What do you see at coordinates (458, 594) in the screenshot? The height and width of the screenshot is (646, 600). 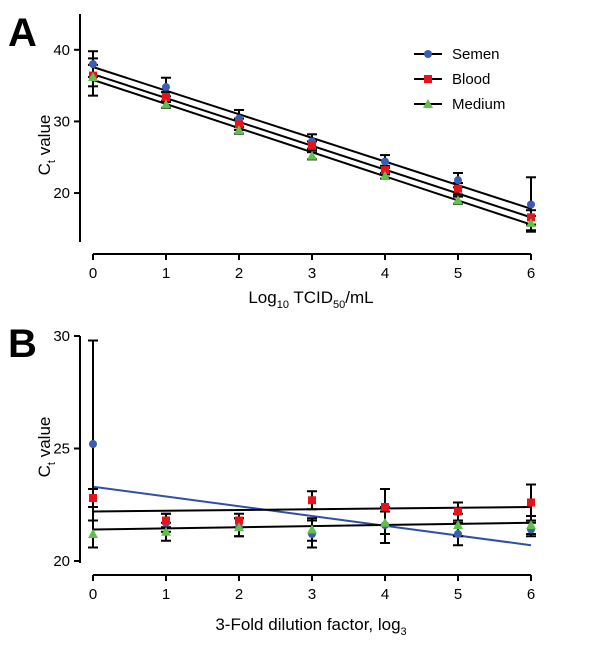 I see `panel-b-x-tick-label: 5` at bounding box center [458, 594].